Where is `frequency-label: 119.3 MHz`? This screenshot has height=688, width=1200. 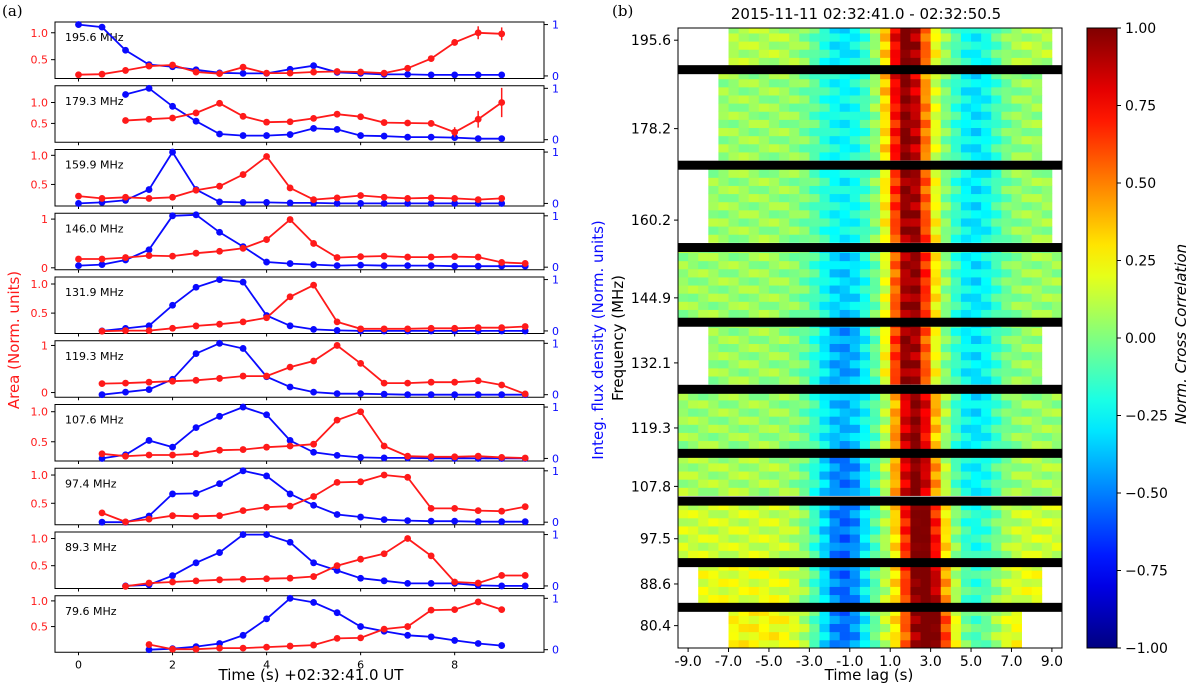 frequency-label: 119.3 MHz is located at coordinates (94, 356).